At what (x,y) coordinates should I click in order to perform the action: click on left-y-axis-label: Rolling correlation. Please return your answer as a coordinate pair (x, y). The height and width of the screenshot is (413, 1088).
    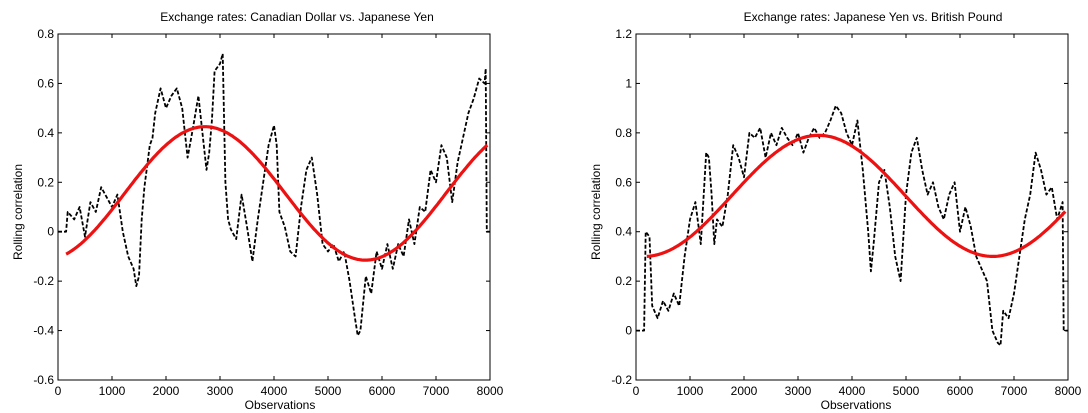
    Looking at the image, I should click on (18, 212).